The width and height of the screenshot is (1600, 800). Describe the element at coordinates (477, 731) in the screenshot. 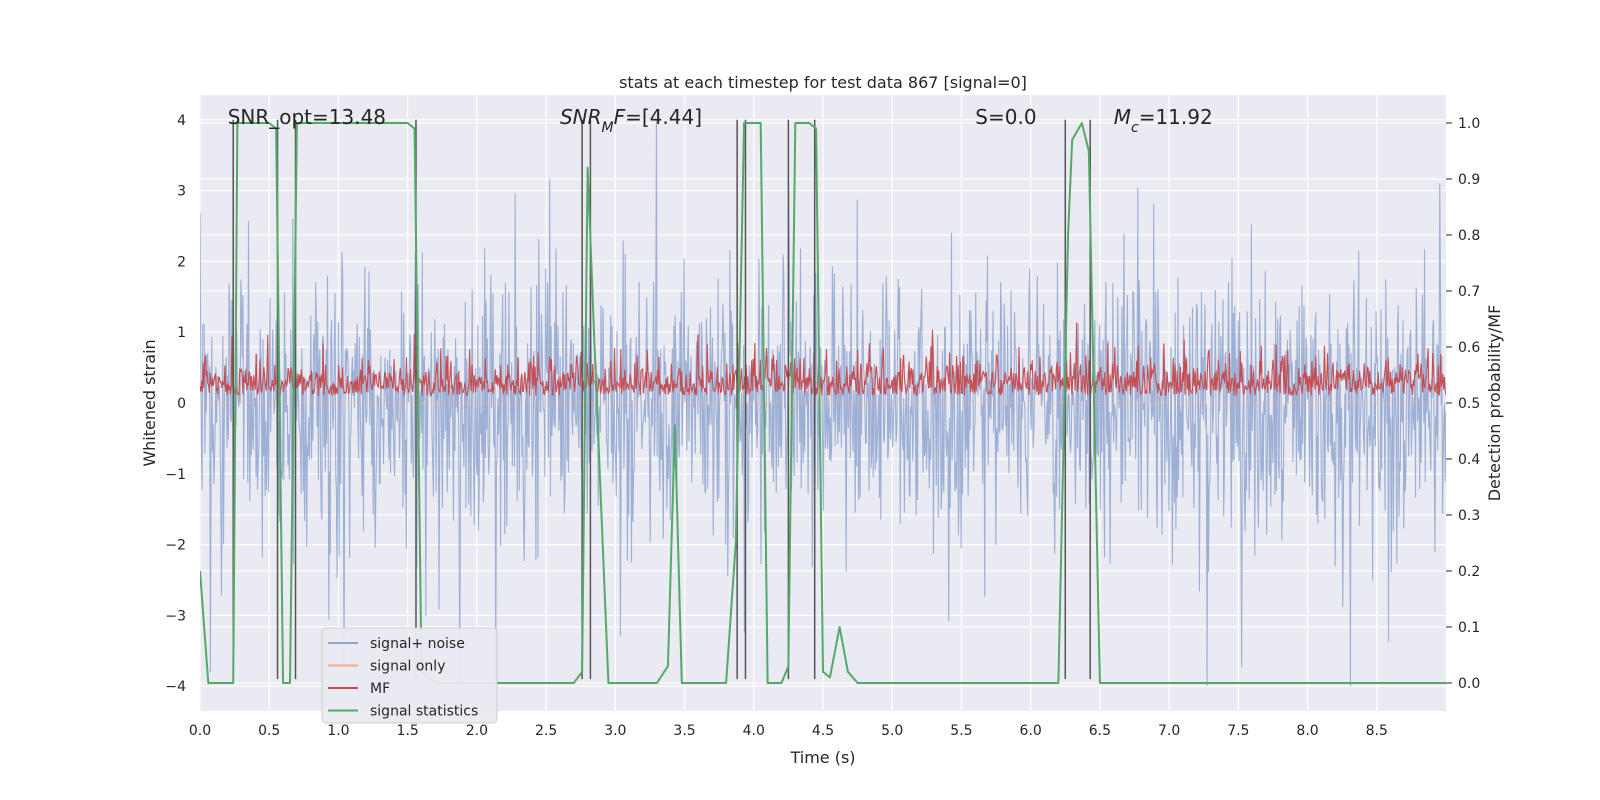

I see `x-tick-label: 2.0` at that location.